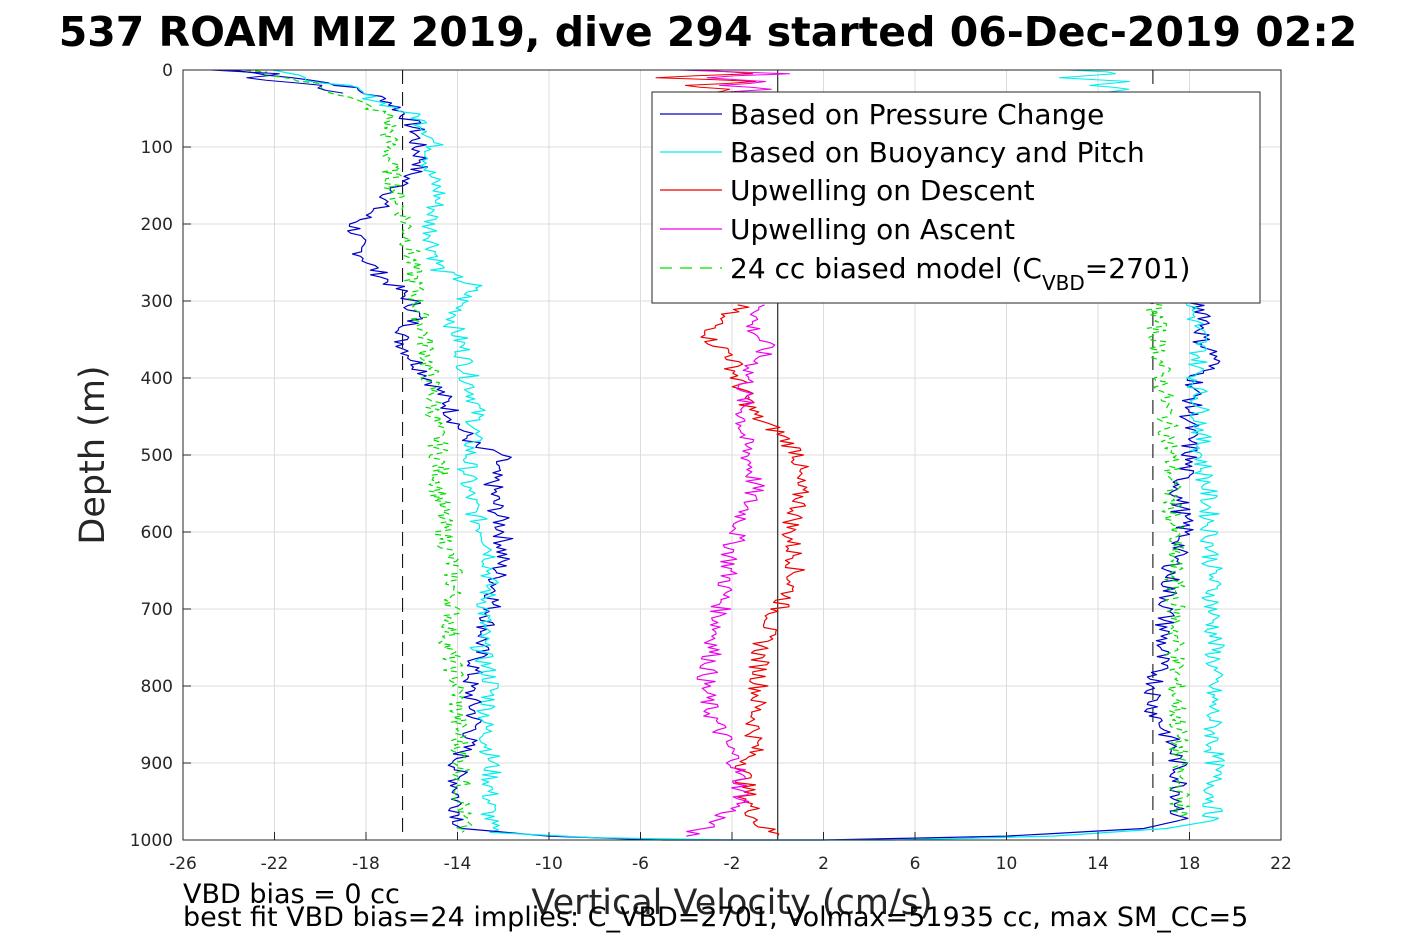  I want to click on x-tick-label: -14, so click(458, 864).